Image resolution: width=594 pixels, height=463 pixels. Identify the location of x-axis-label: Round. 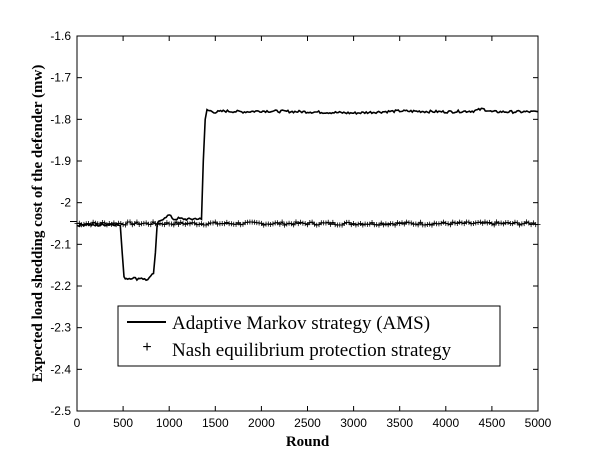
(308, 442).